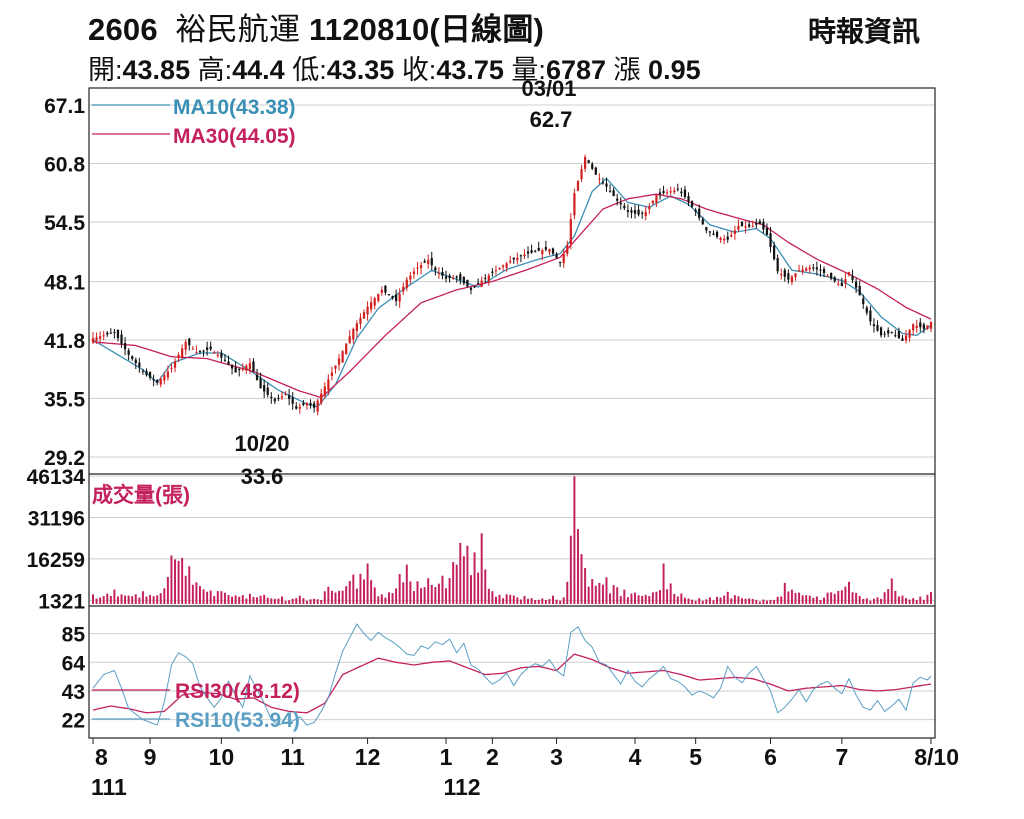 Image resolution: width=1024 pixels, height=819 pixels. Describe the element at coordinates (234, 136) in the screenshot. I see `legend-ma30: MA30(44.05)` at that location.